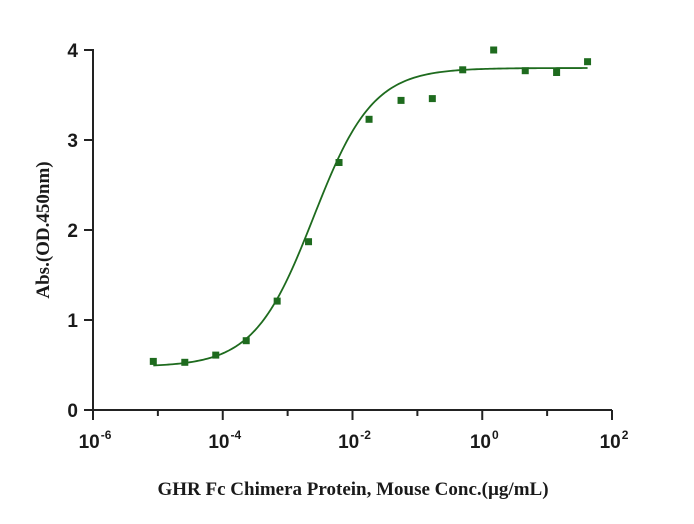 The image size is (694, 524). I want to click on x-tick-exponent-2: -2, so click(365, 435).